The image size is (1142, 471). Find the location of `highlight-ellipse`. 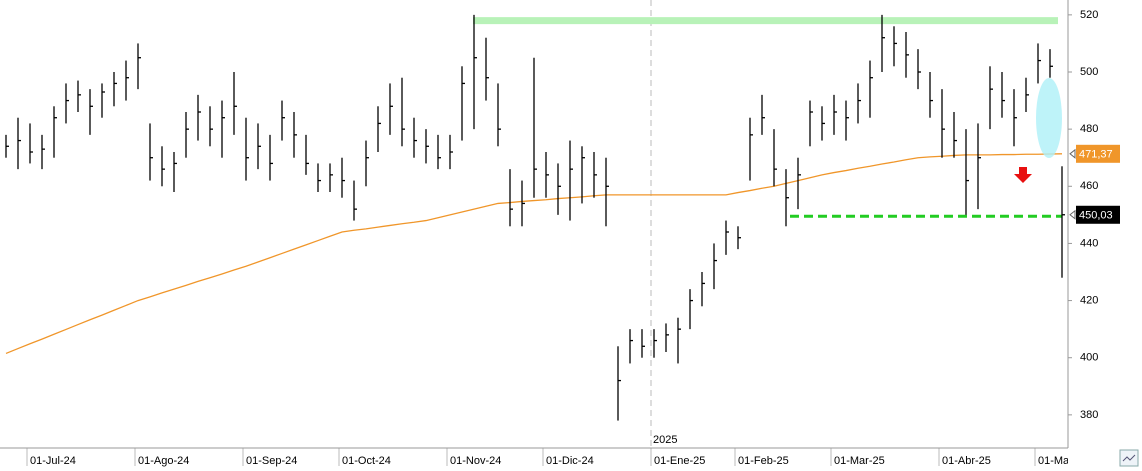

highlight-ellipse is located at coordinates (1049, 118).